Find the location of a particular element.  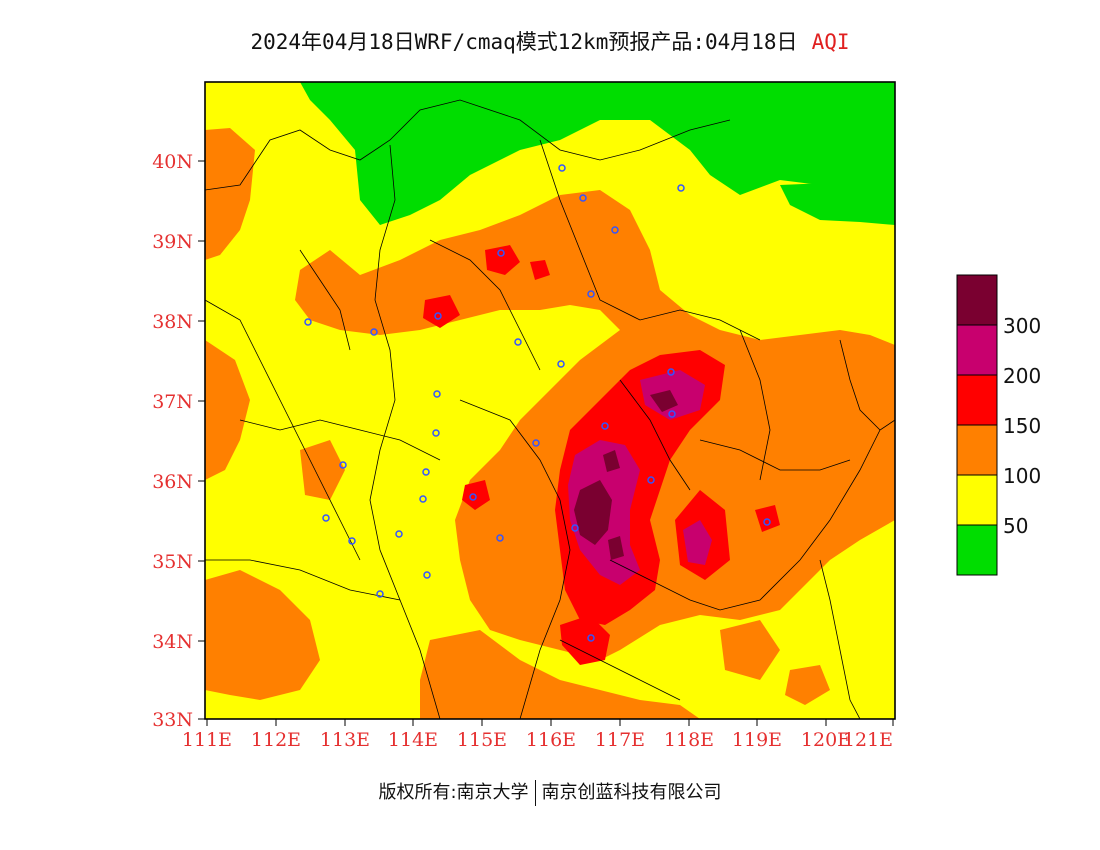

lon-label: 113E is located at coordinates (345, 740).